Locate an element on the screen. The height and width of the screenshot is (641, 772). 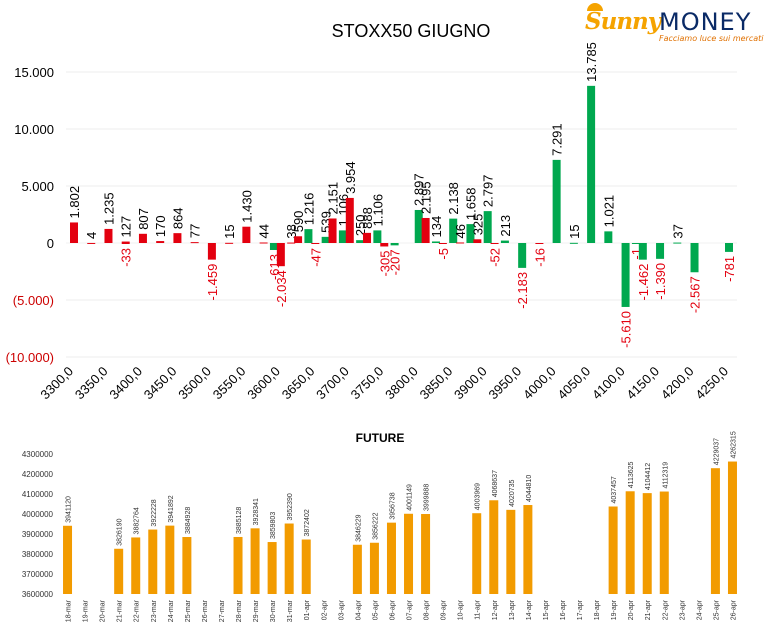
future-x-tick-label: 04-apr is located at coordinates (358, 609).